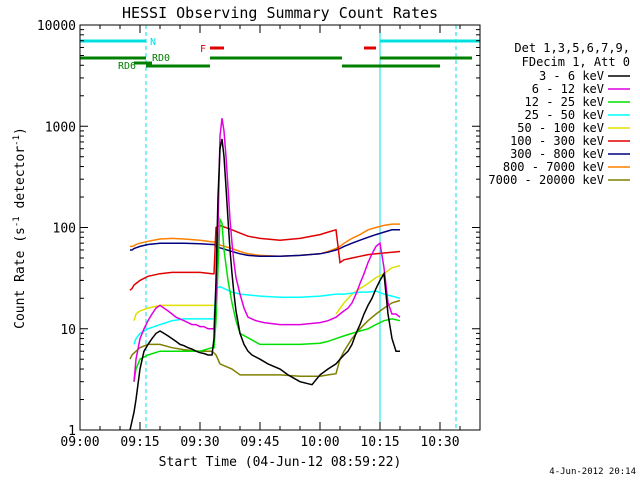  What do you see at coordinates (571, 76) in the screenshot?
I see `legend-label-0: 3 - 6 keV` at bounding box center [571, 76].